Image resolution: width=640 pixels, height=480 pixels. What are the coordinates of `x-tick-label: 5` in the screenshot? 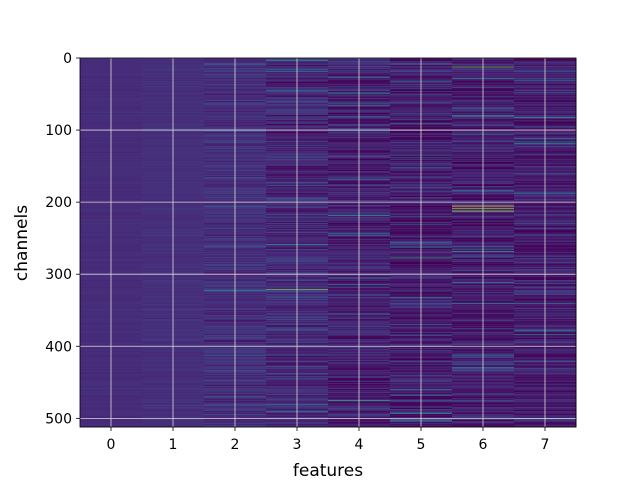 It's located at (421, 445).